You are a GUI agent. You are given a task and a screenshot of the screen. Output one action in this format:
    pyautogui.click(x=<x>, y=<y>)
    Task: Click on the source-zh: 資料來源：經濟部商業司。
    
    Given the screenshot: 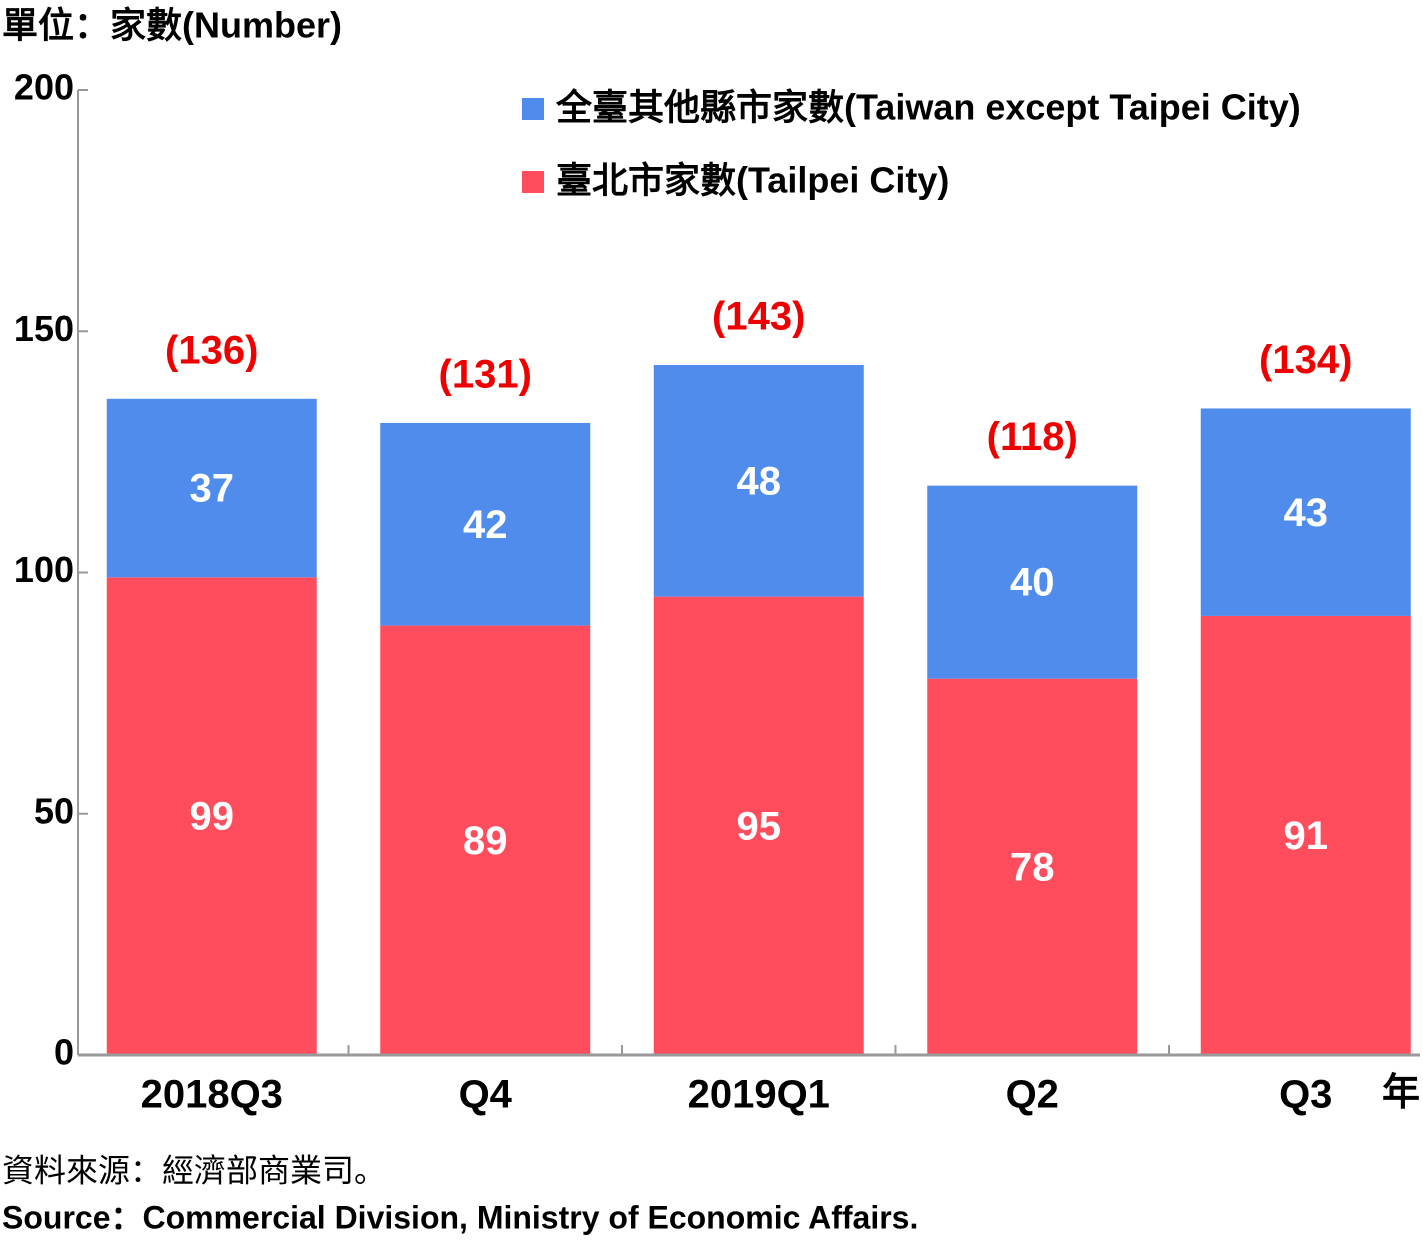 What is the action you would take?
    pyautogui.click(x=194, y=1170)
    